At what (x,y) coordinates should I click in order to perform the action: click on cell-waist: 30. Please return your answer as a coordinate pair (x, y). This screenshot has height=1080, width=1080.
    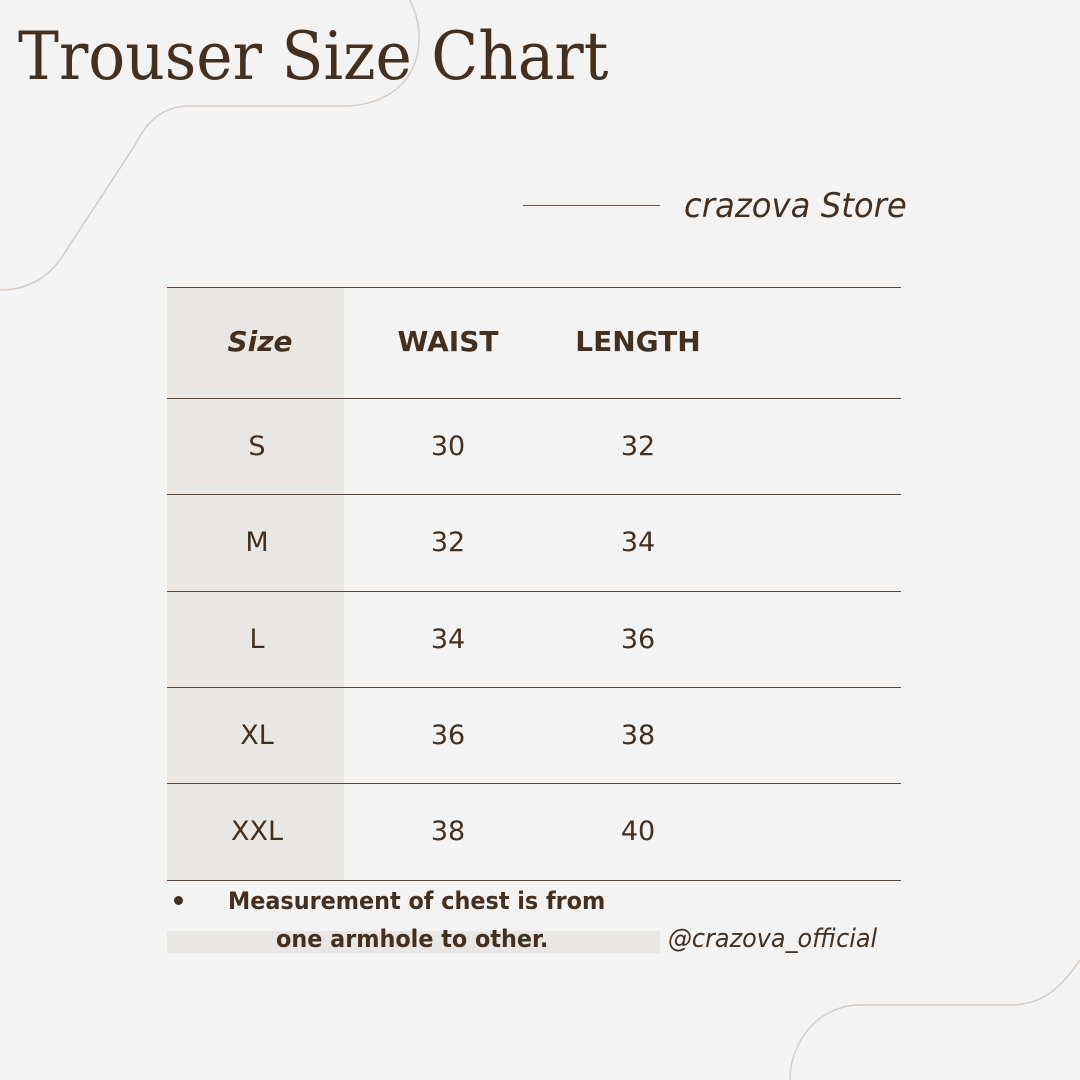
    Looking at the image, I should click on (448, 446).